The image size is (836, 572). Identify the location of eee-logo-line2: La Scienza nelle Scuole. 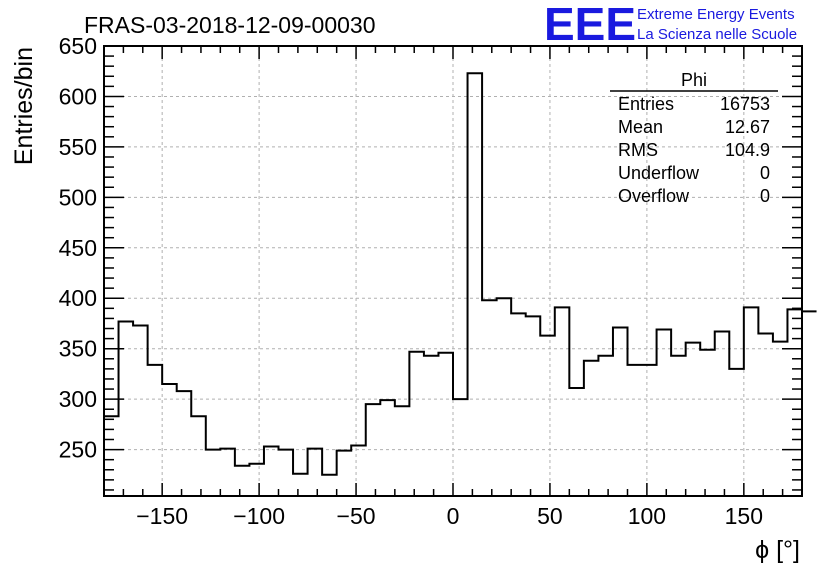
(717, 34).